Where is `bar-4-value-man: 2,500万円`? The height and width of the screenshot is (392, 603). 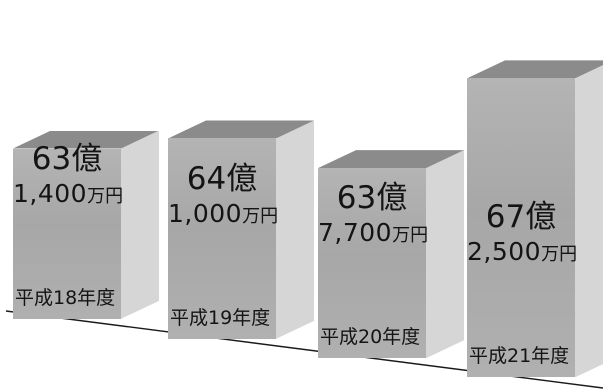 bar-4-value-man: 2,500万円 is located at coordinates (522, 252).